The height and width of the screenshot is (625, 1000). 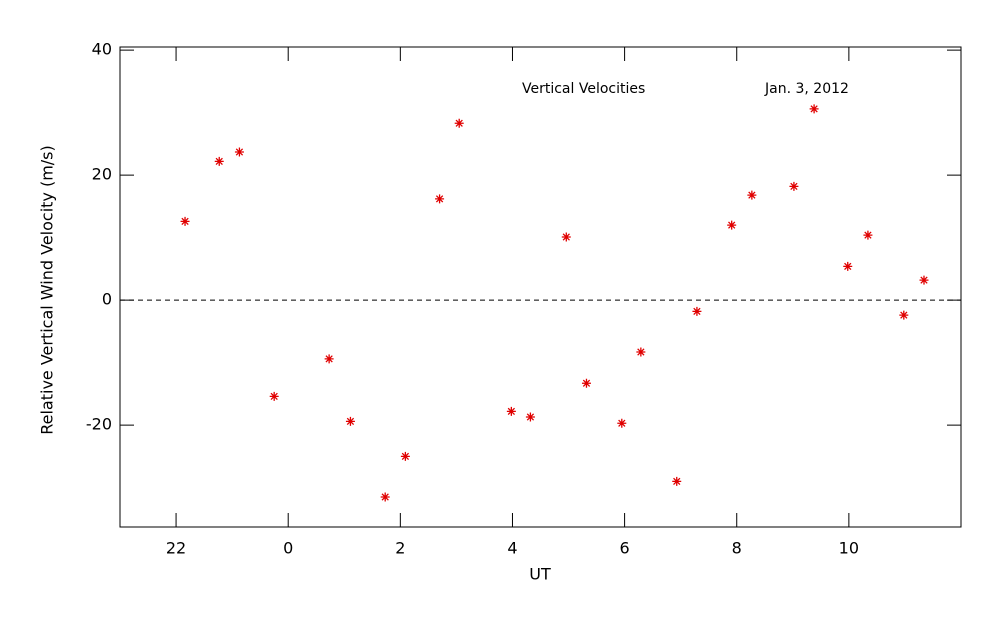 What do you see at coordinates (849, 548) in the screenshot?
I see `x-tick-label: 10` at bounding box center [849, 548].